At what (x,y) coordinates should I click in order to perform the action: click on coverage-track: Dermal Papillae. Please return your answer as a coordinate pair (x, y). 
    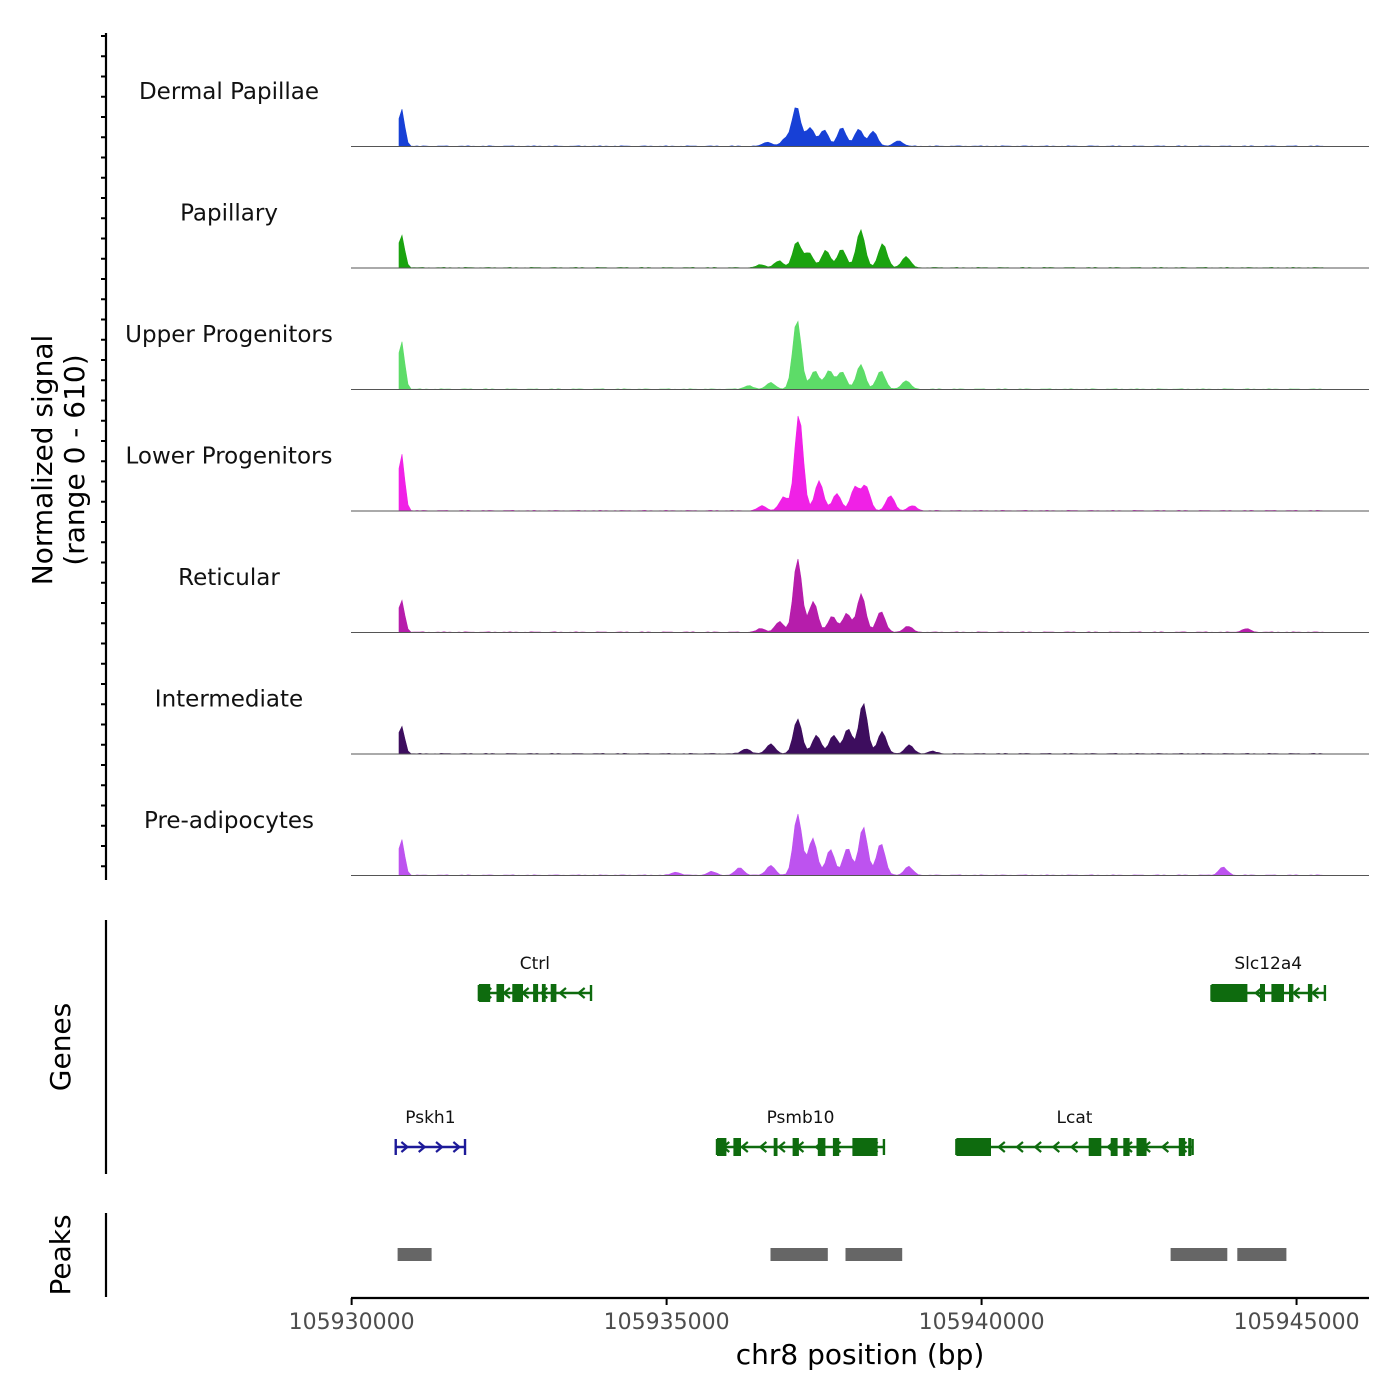
    Looking at the image, I should click on (754, 113).